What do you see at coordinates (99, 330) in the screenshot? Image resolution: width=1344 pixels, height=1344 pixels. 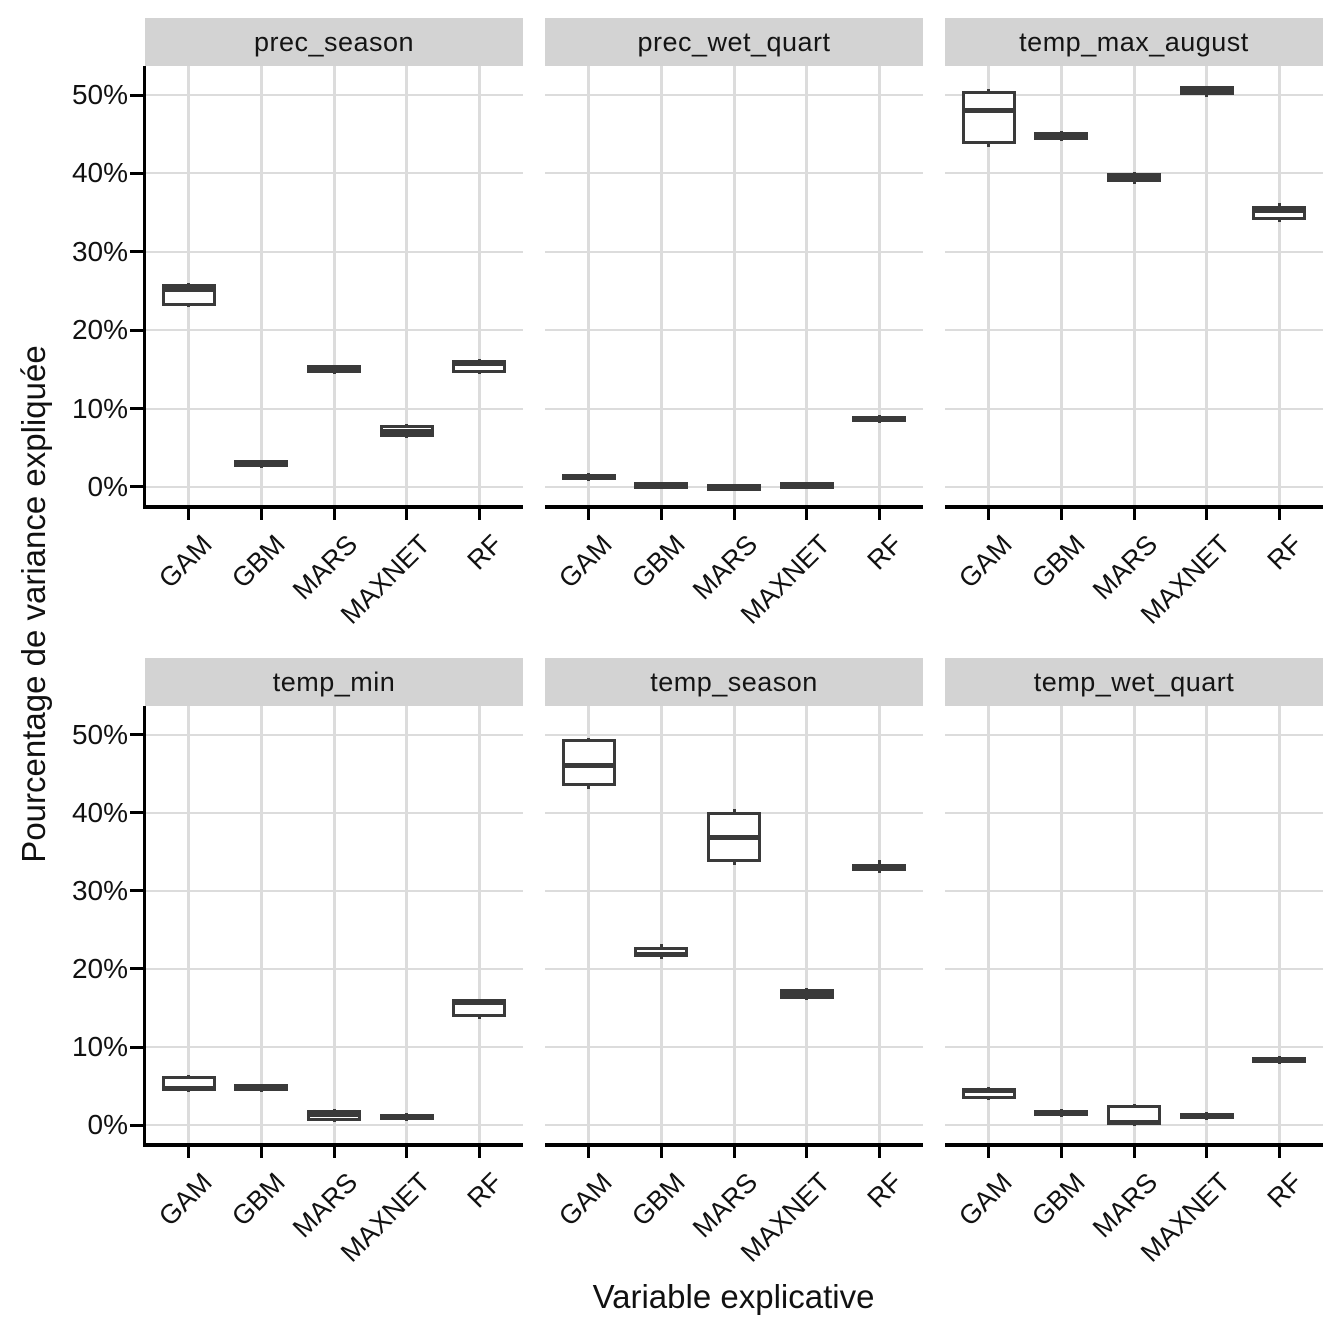 I see `y-tick-label: 20%` at bounding box center [99, 330].